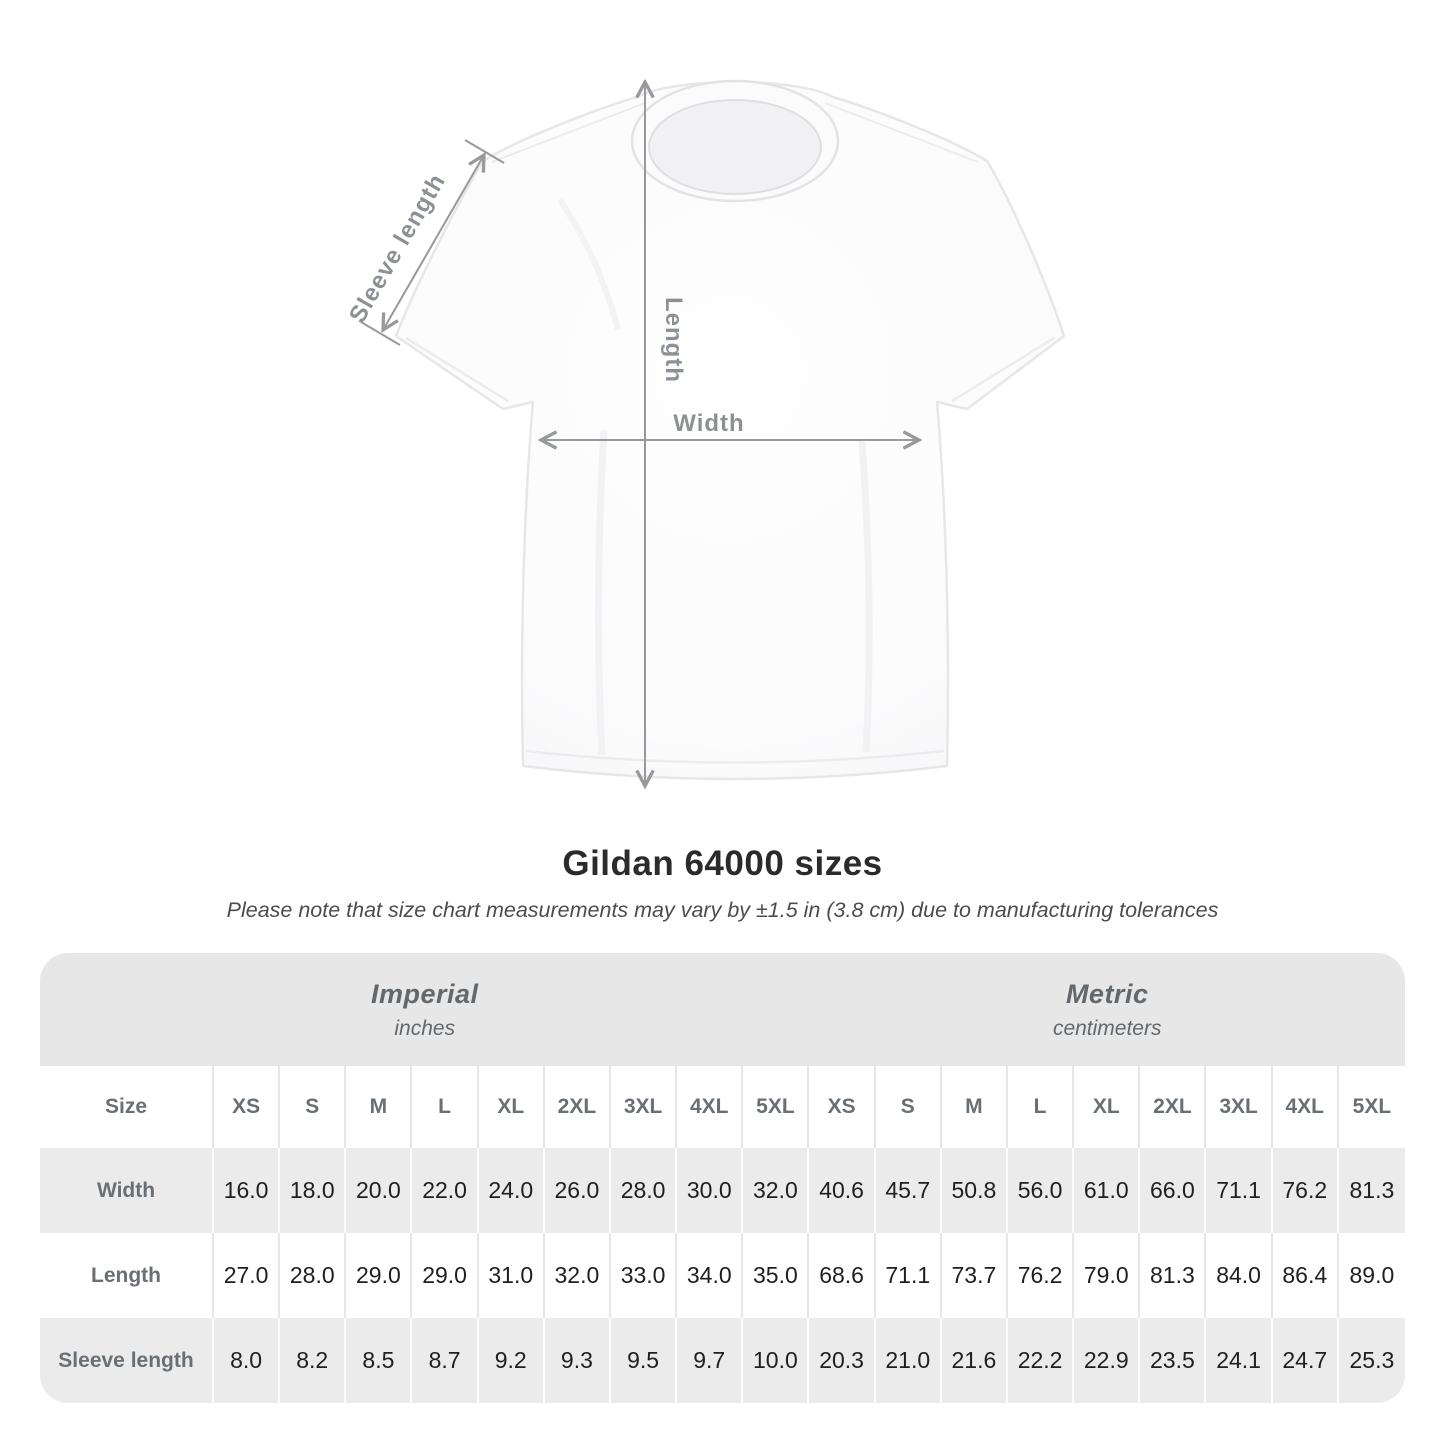 The image size is (1445, 1445). I want to click on measurement-cell: 16.0, so click(247, 1190).